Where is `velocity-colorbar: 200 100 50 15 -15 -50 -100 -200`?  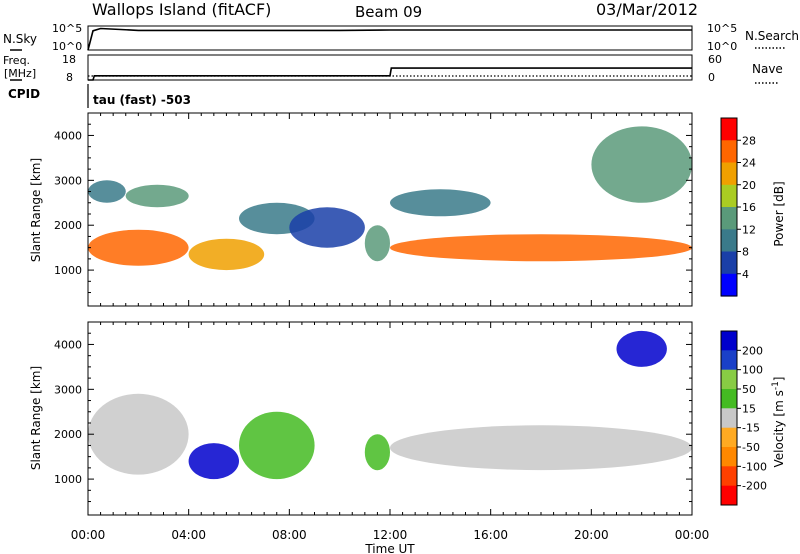
velocity-colorbar: 200 100 50 15 -15 -50 -100 -200 is located at coordinates (743, 418).